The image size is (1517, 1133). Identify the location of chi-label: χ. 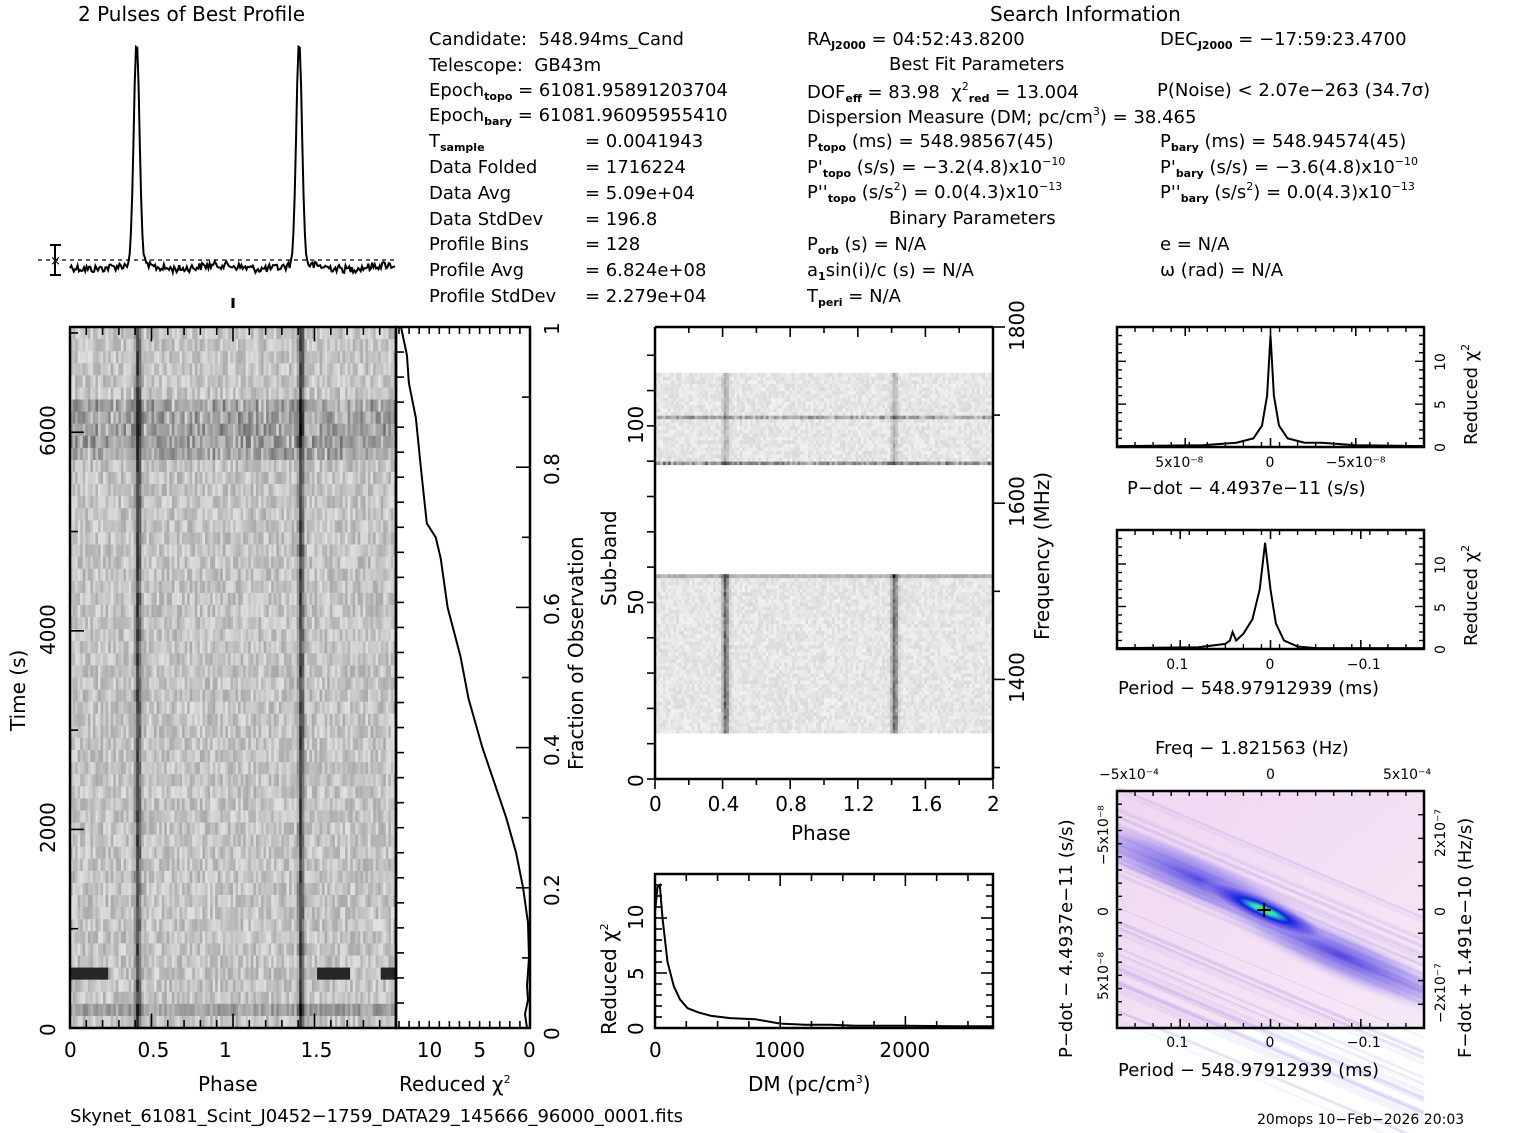
(956, 92).